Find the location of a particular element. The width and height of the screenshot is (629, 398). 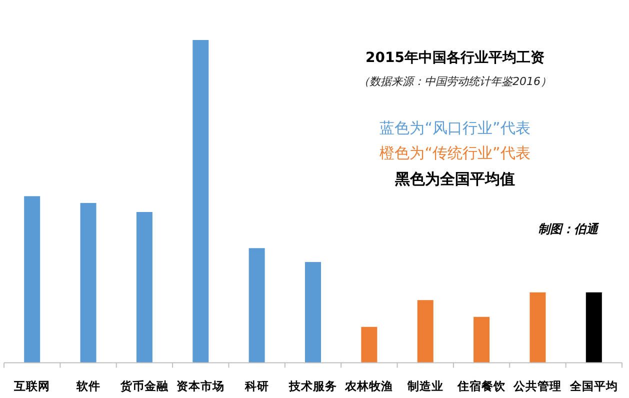

x-tick-label: 制造业 is located at coordinates (425, 386).